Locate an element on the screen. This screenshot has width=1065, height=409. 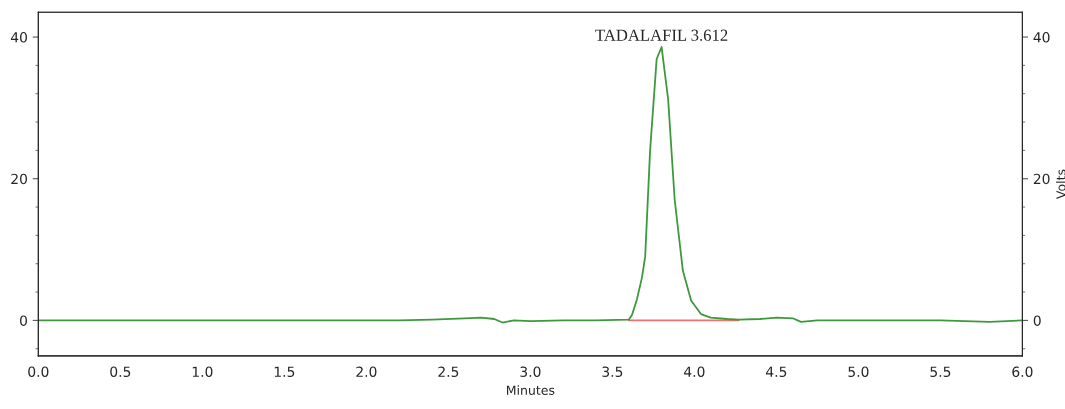
x-tick-label: 2.0 is located at coordinates (366, 371).